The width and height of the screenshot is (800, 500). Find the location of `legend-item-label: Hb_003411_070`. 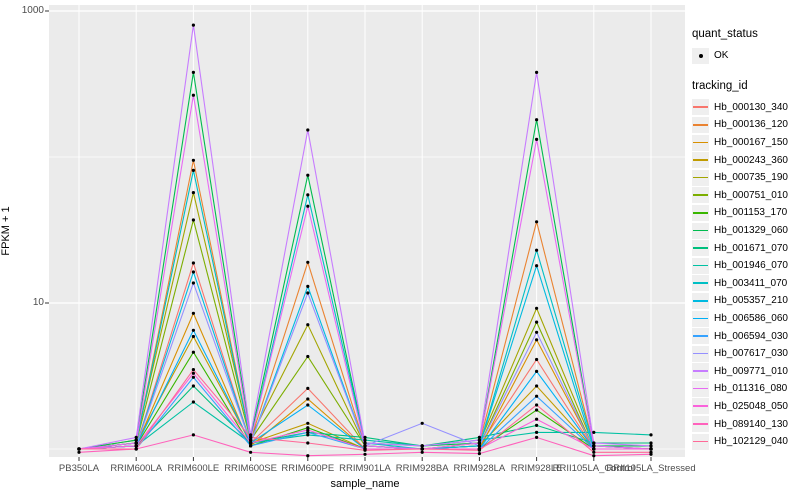

legend-item-label: Hb_003411_070 is located at coordinates (751, 283).